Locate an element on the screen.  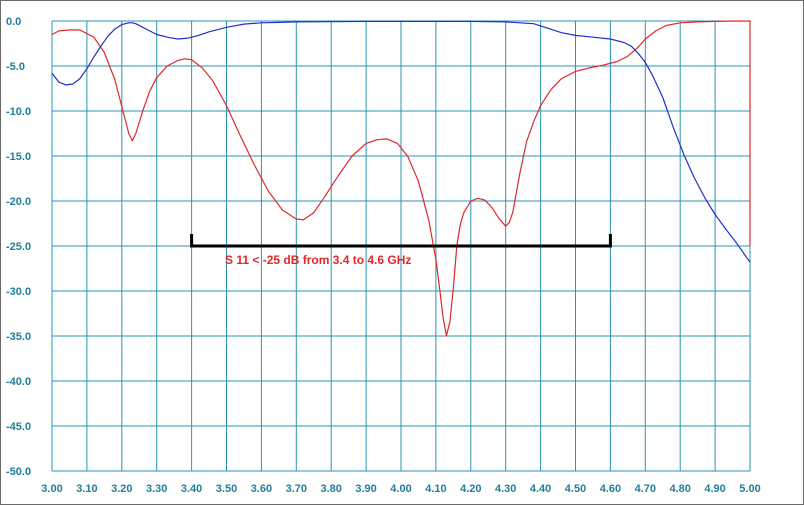
y-tick-label: -45.0 is located at coordinates (18, 427).